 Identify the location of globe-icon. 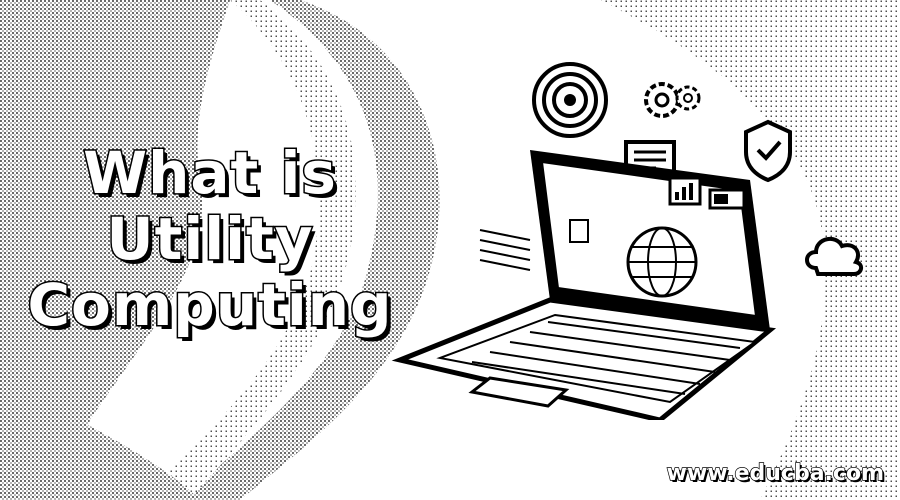
(662, 262).